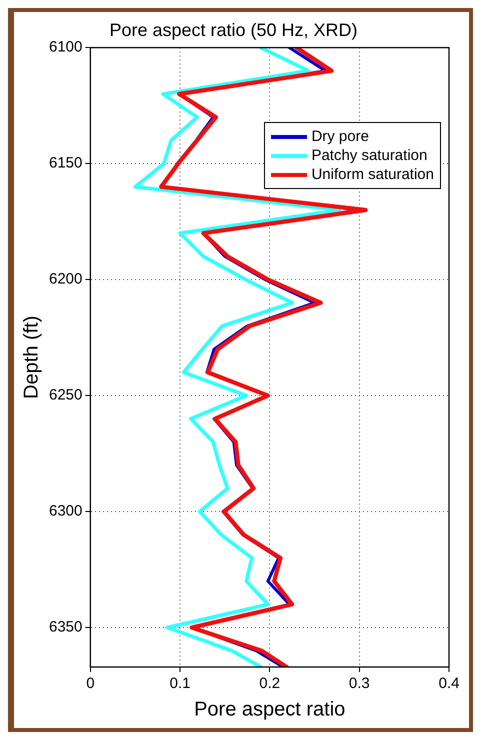  What do you see at coordinates (180, 683) in the screenshot?
I see `x-tick-label: 0.1` at bounding box center [180, 683].